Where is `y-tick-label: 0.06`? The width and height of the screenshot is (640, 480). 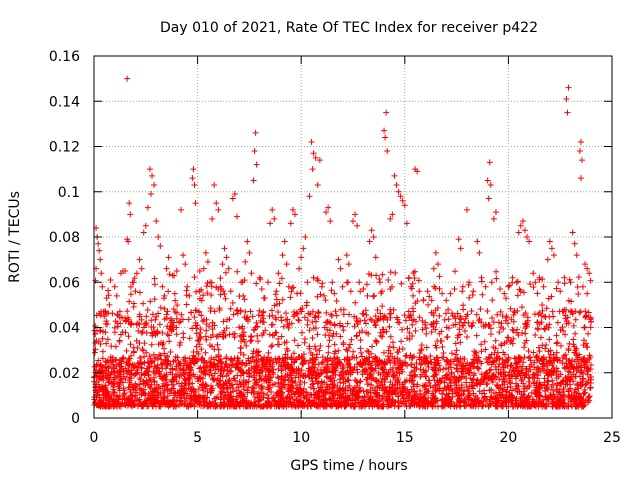 y-tick-label: 0.06 is located at coordinates (64, 283).